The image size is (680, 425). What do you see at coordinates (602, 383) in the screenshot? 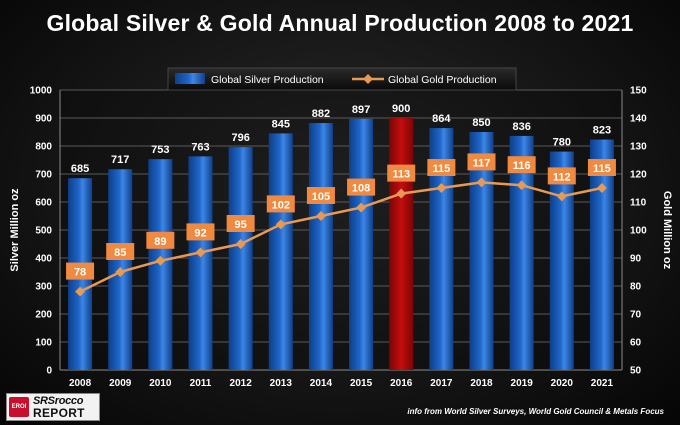
I see `x-tick-label: 2021` at bounding box center [602, 383].